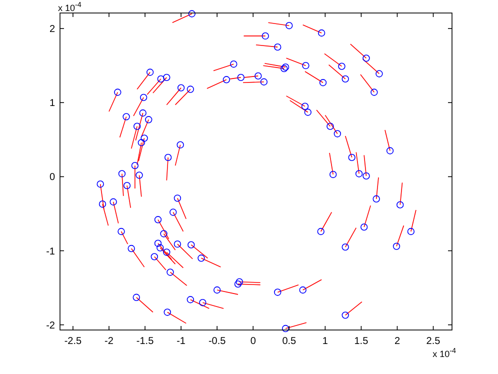  What do you see at coordinates (52, 178) in the screenshot?
I see `y-tick-label: 0` at bounding box center [52, 178].